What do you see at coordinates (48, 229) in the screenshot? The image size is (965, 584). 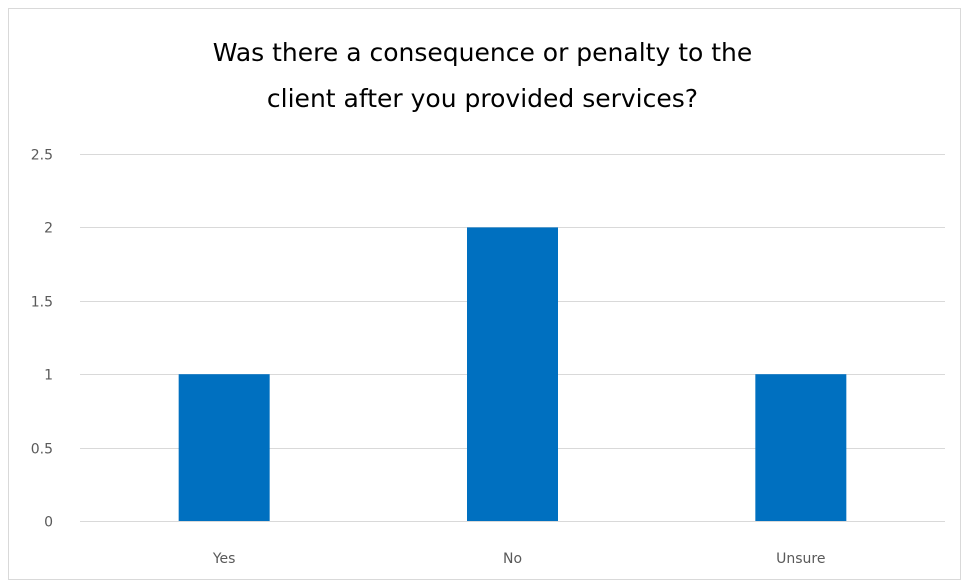 I see `y-tick-label: 2` at bounding box center [48, 229].